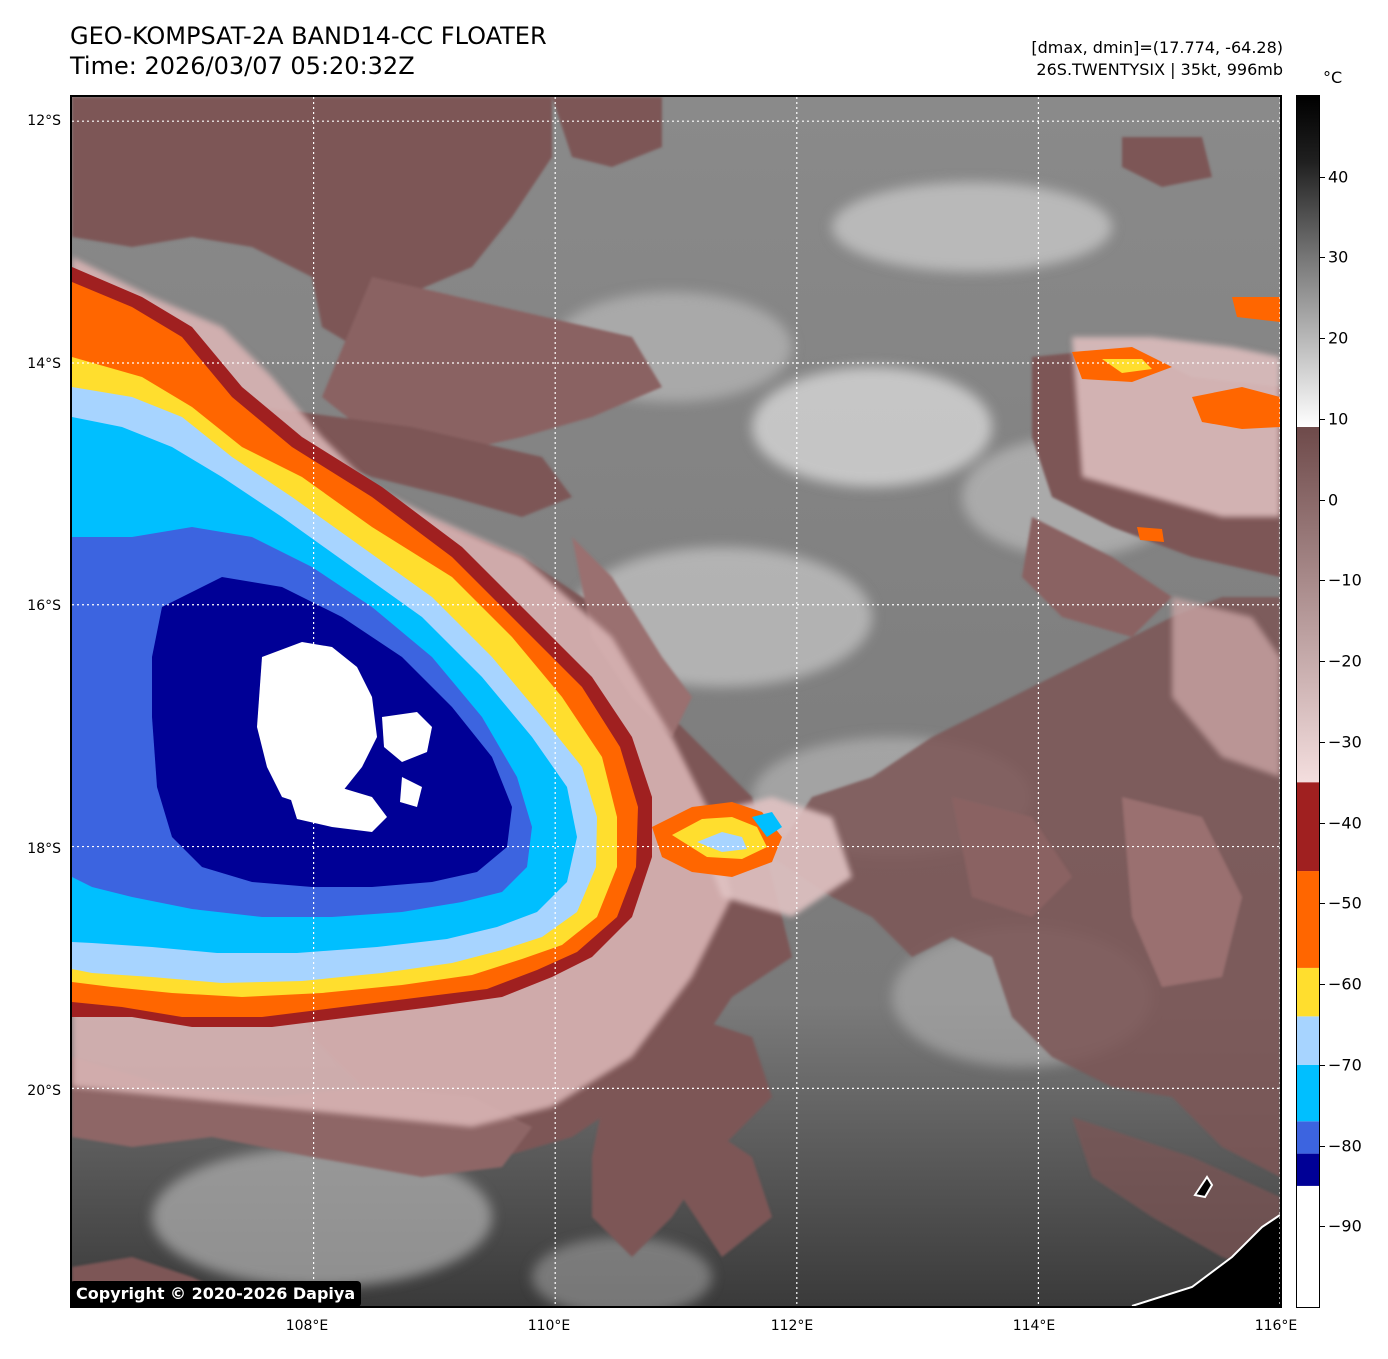 This screenshot has width=1388, height=1359. Describe the element at coordinates (1034, 1326) in the screenshot. I see `lon-label-114e: 114°E` at that location.